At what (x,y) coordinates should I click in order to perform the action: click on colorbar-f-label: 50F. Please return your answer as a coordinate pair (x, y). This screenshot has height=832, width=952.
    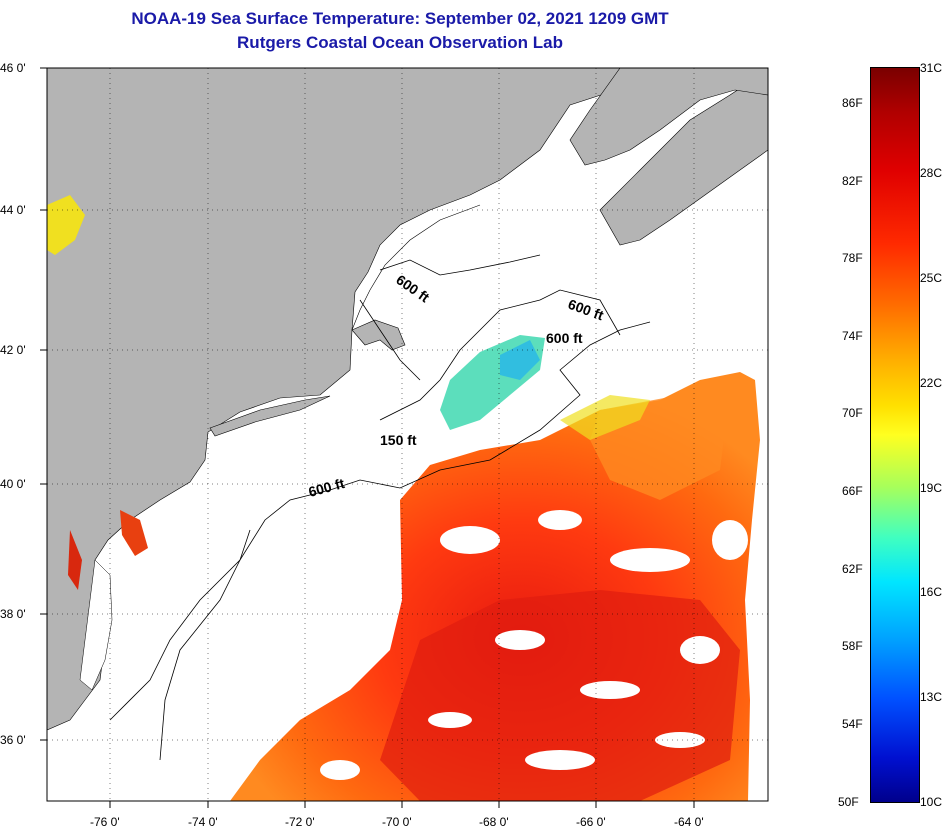
    Looking at the image, I should click on (848, 802).